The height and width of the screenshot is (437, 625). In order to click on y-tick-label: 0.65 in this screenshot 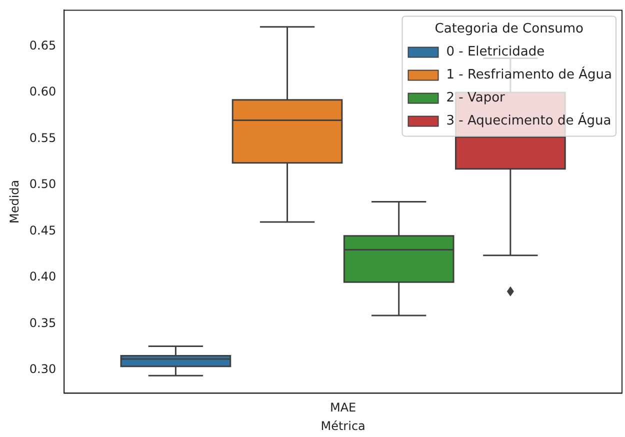, I will do `click(42, 45)`.